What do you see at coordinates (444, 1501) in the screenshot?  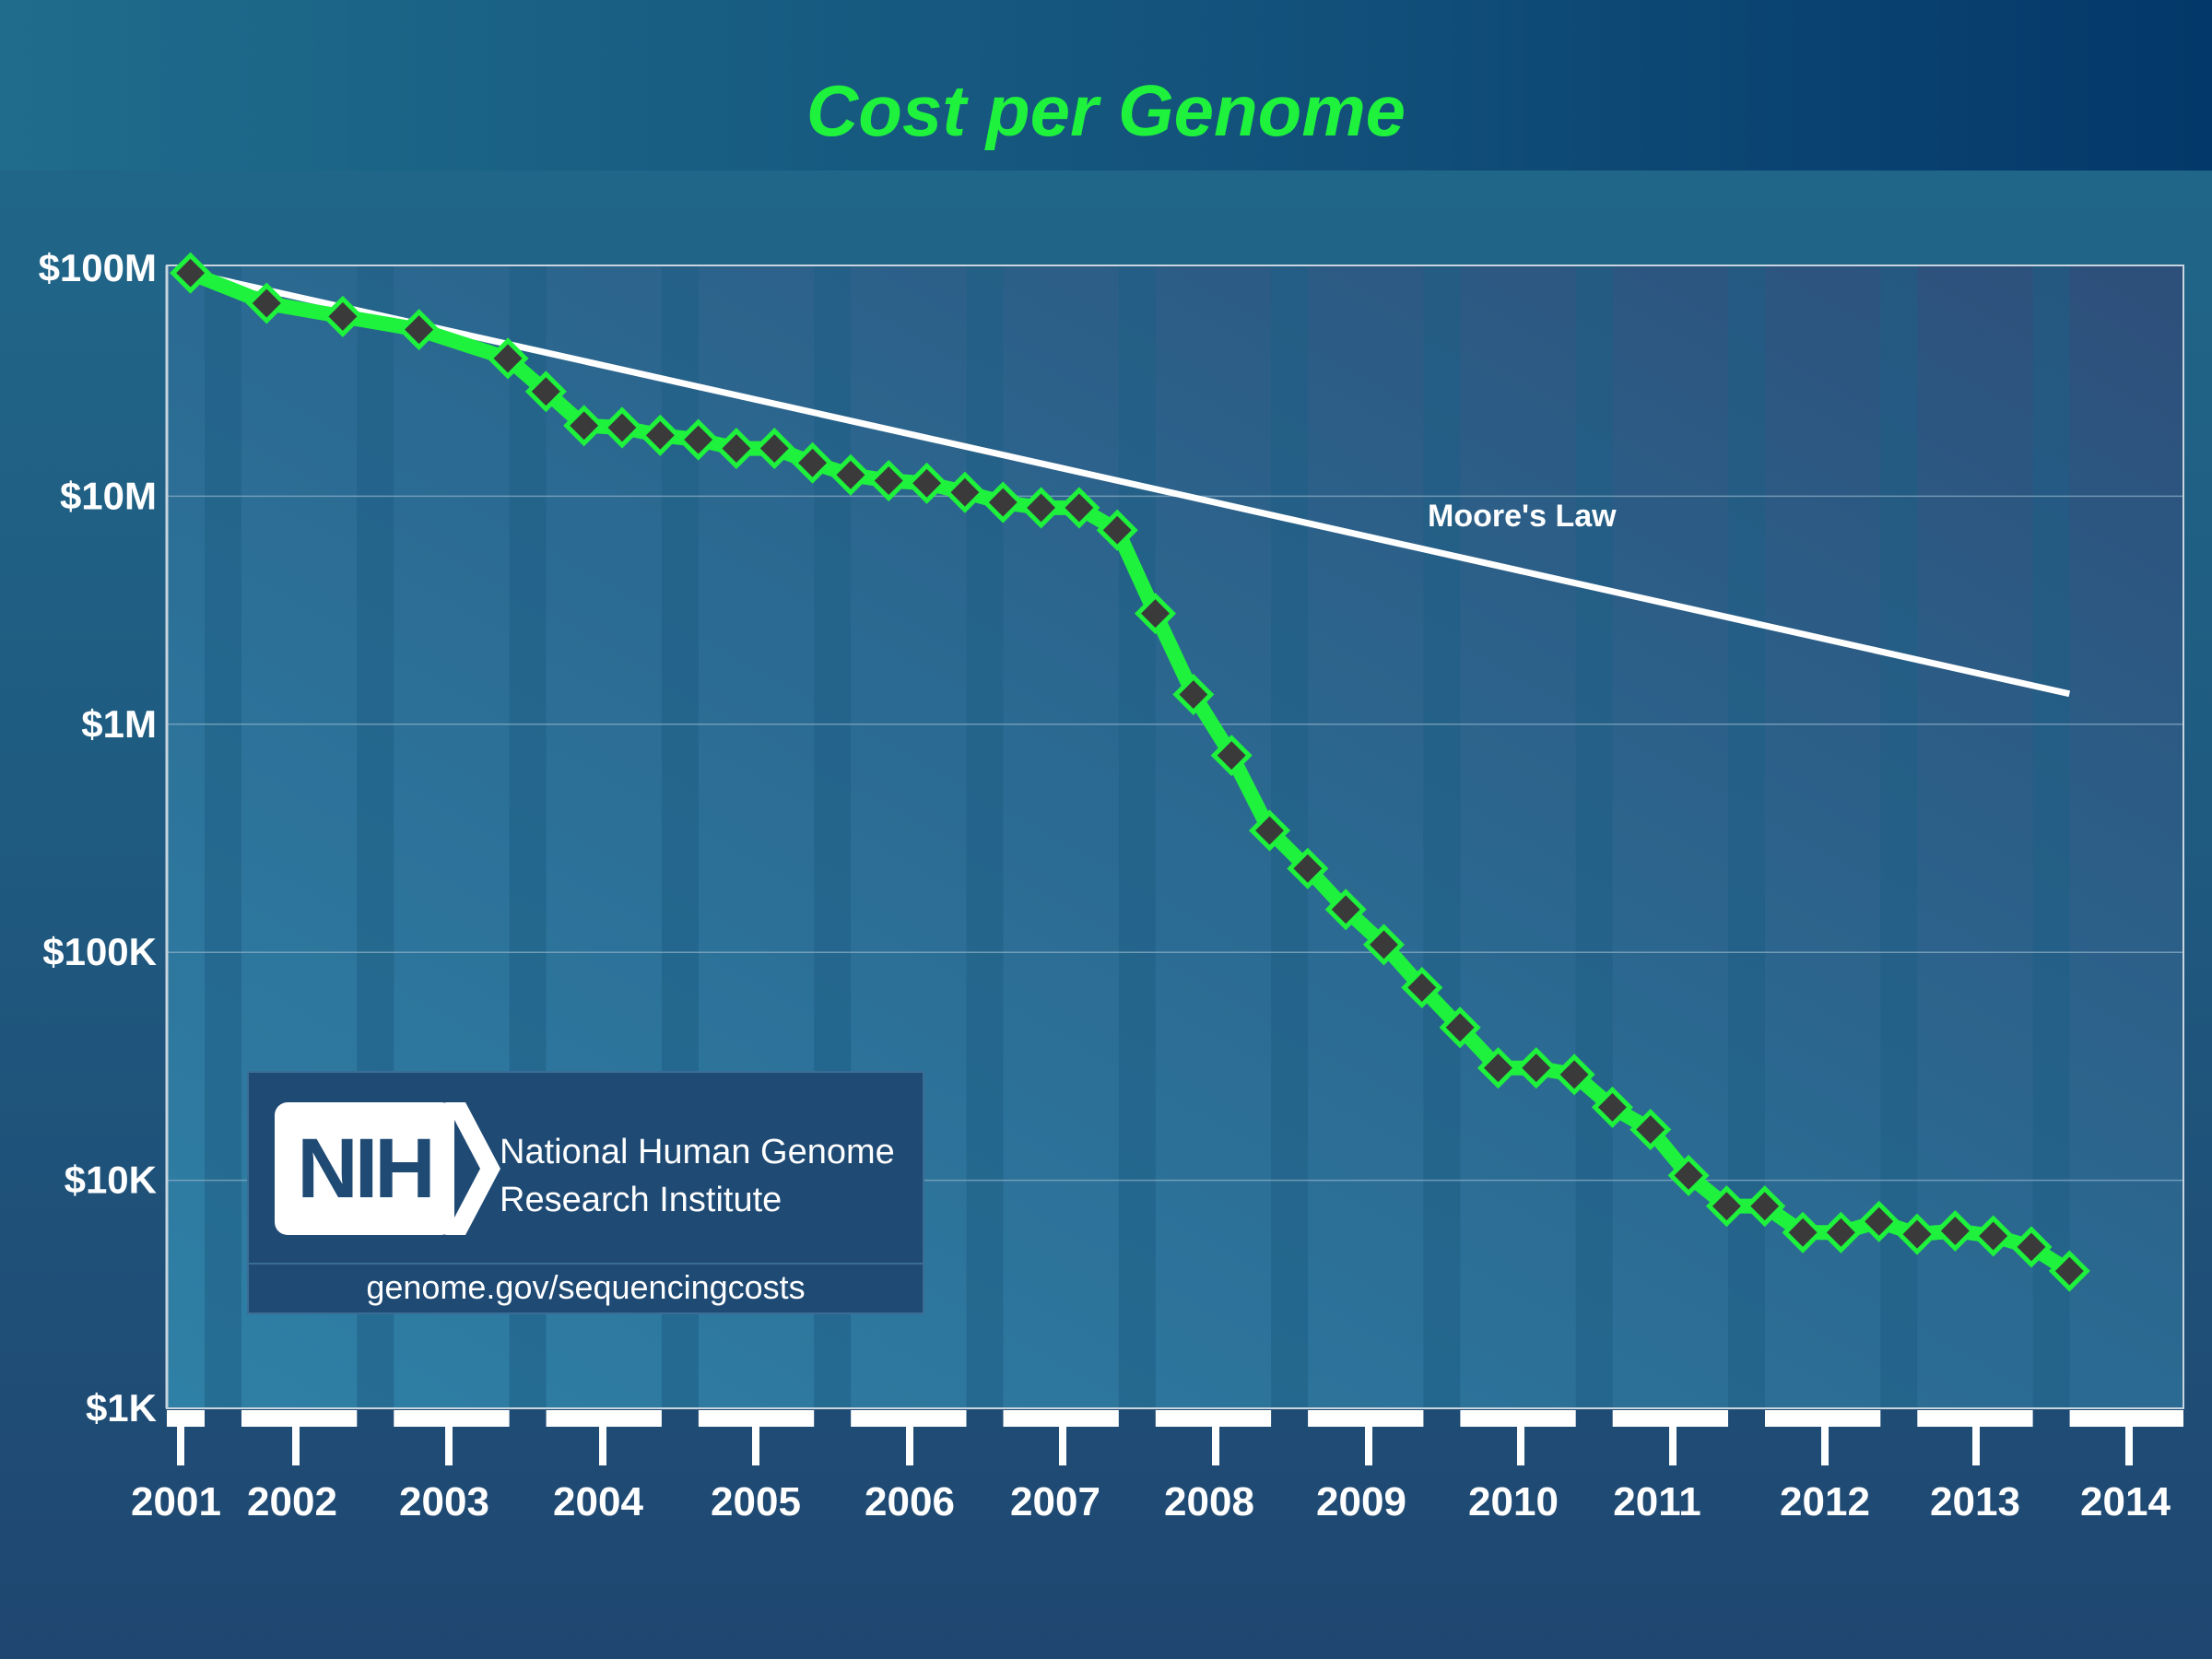 I see `x-tick-label: 2003` at bounding box center [444, 1501].